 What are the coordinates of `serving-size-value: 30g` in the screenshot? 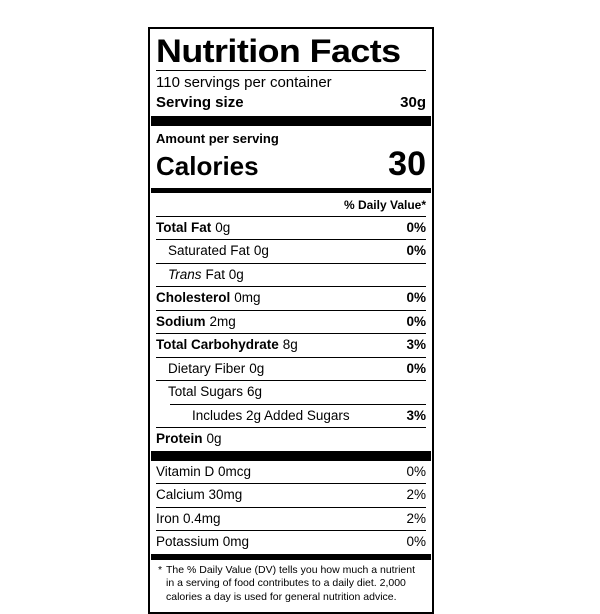 It's located at (413, 102).